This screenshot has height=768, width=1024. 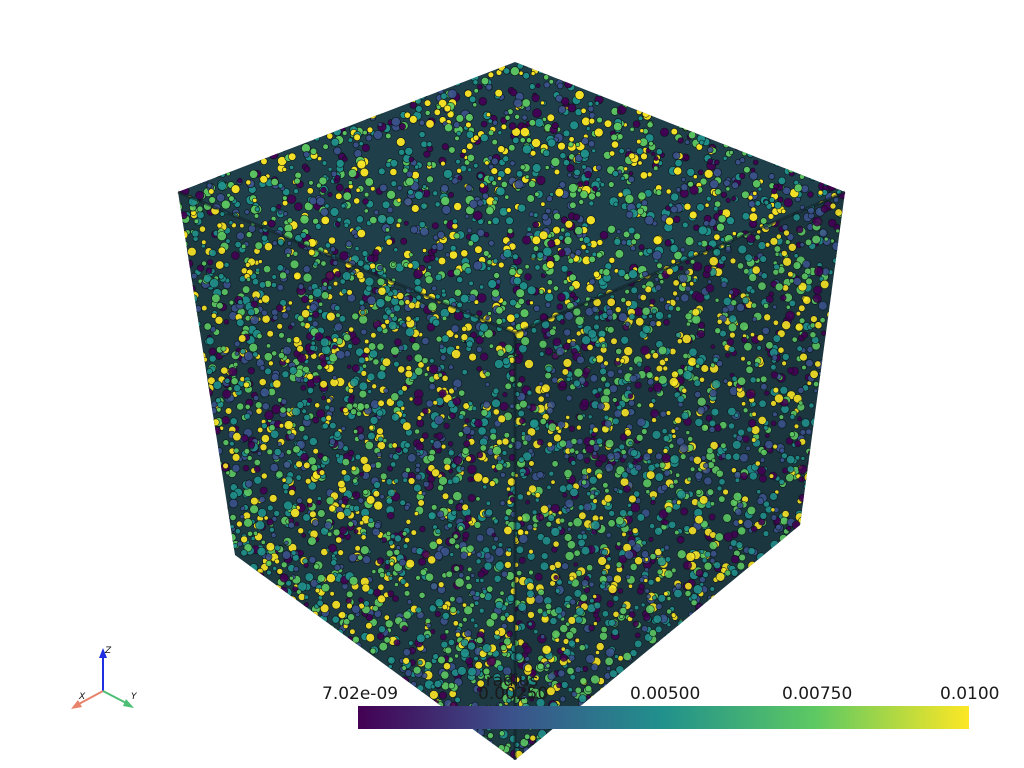 What do you see at coordinates (970, 694) in the screenshot?
I see `colorbar-tick-4: 0.0100` at bounding box center [970, 694].